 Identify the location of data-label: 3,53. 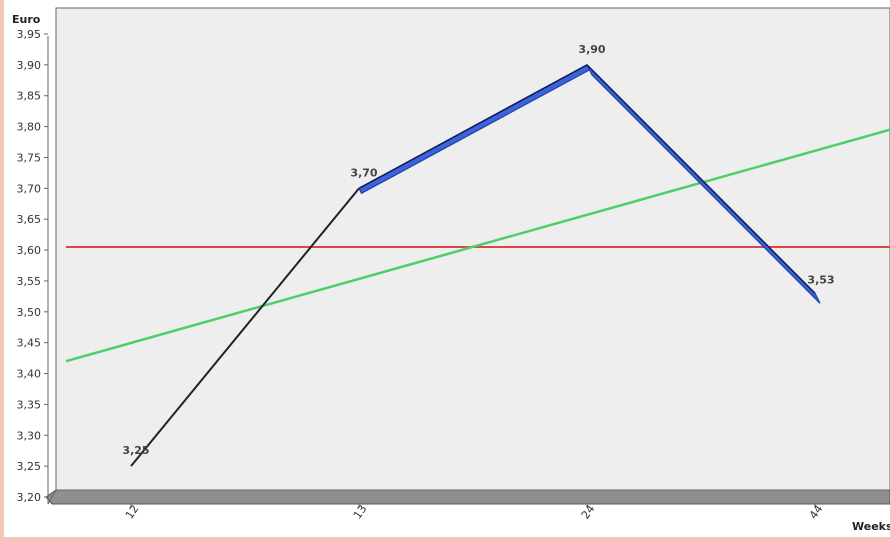
(820, 279).